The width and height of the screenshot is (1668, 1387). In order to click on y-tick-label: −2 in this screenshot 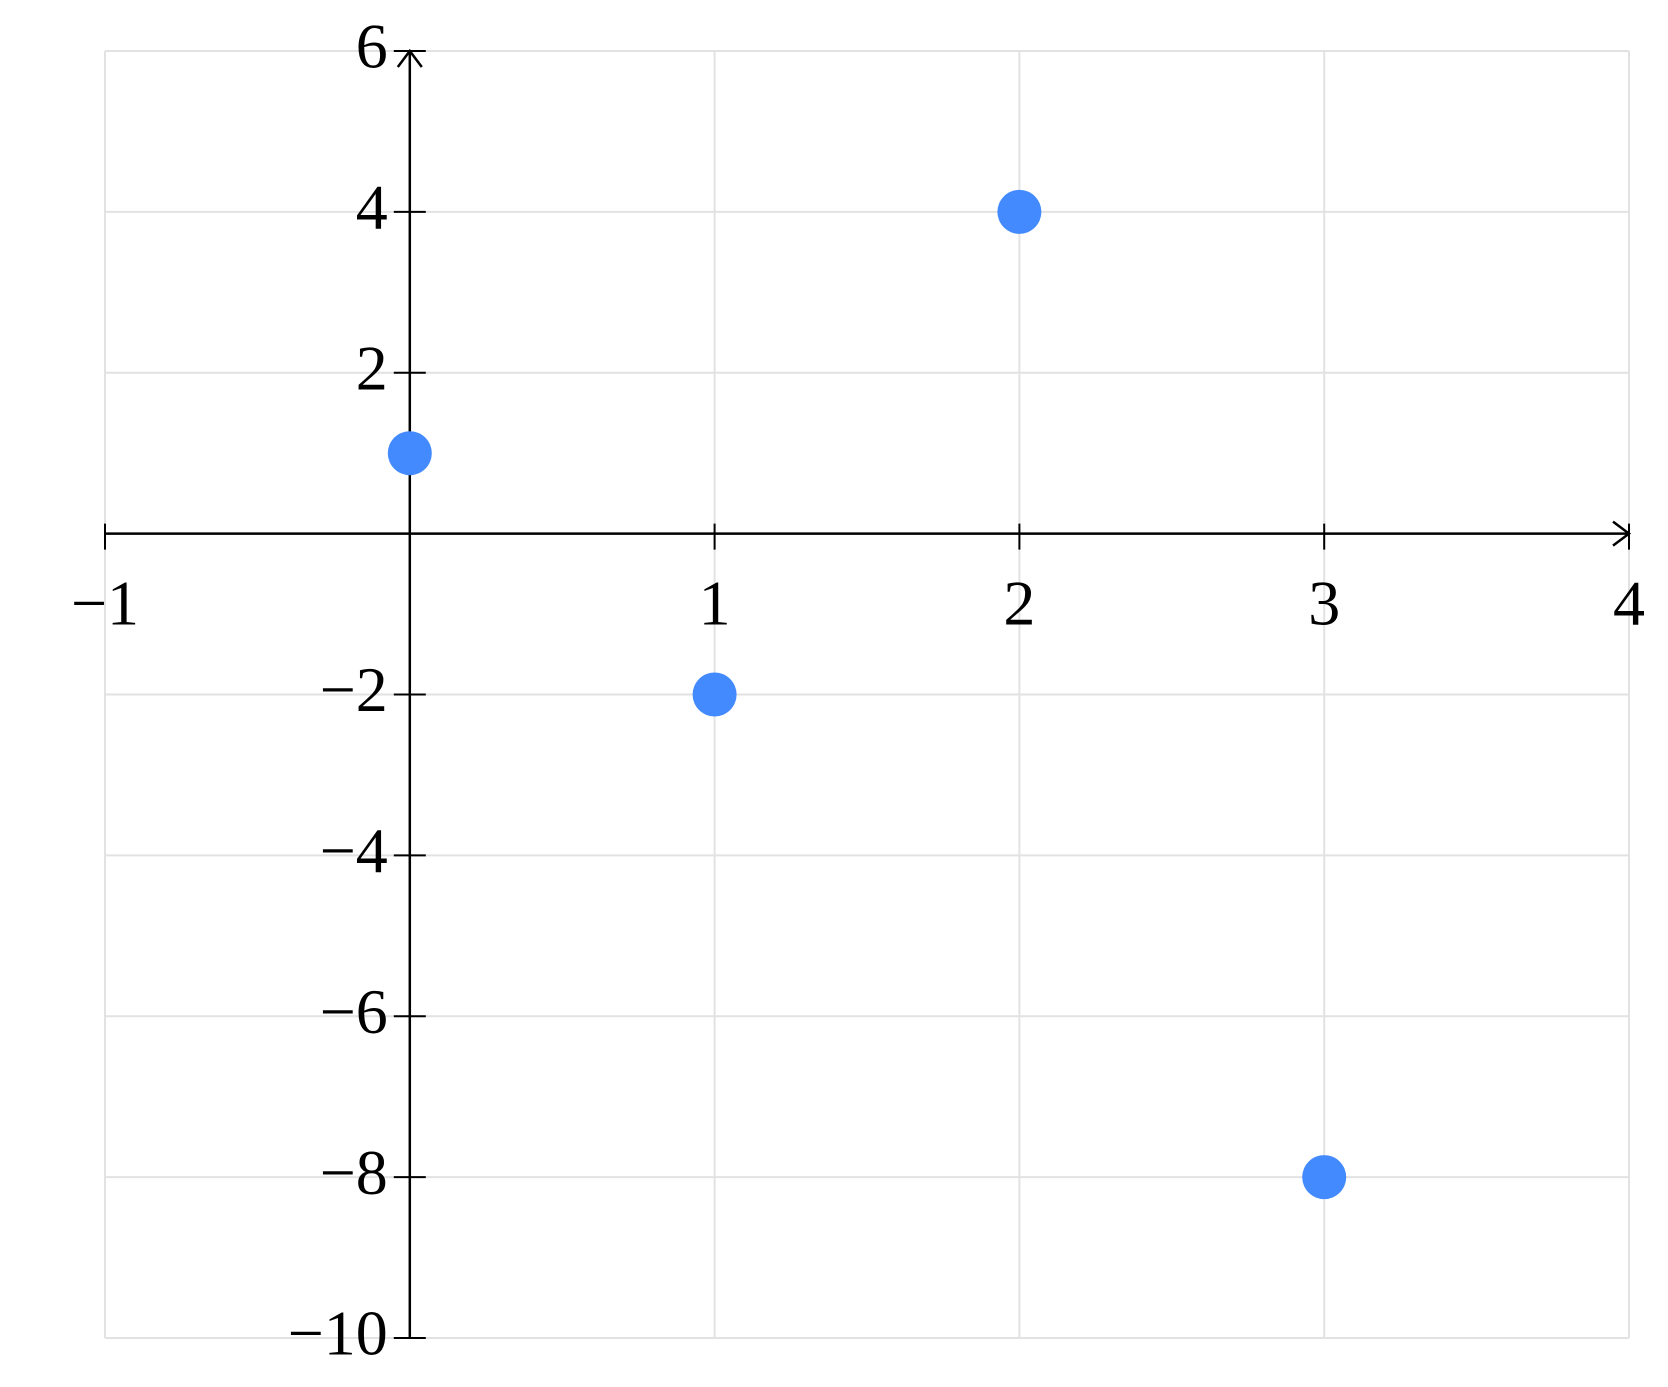, I will do `click(354, 689)`.